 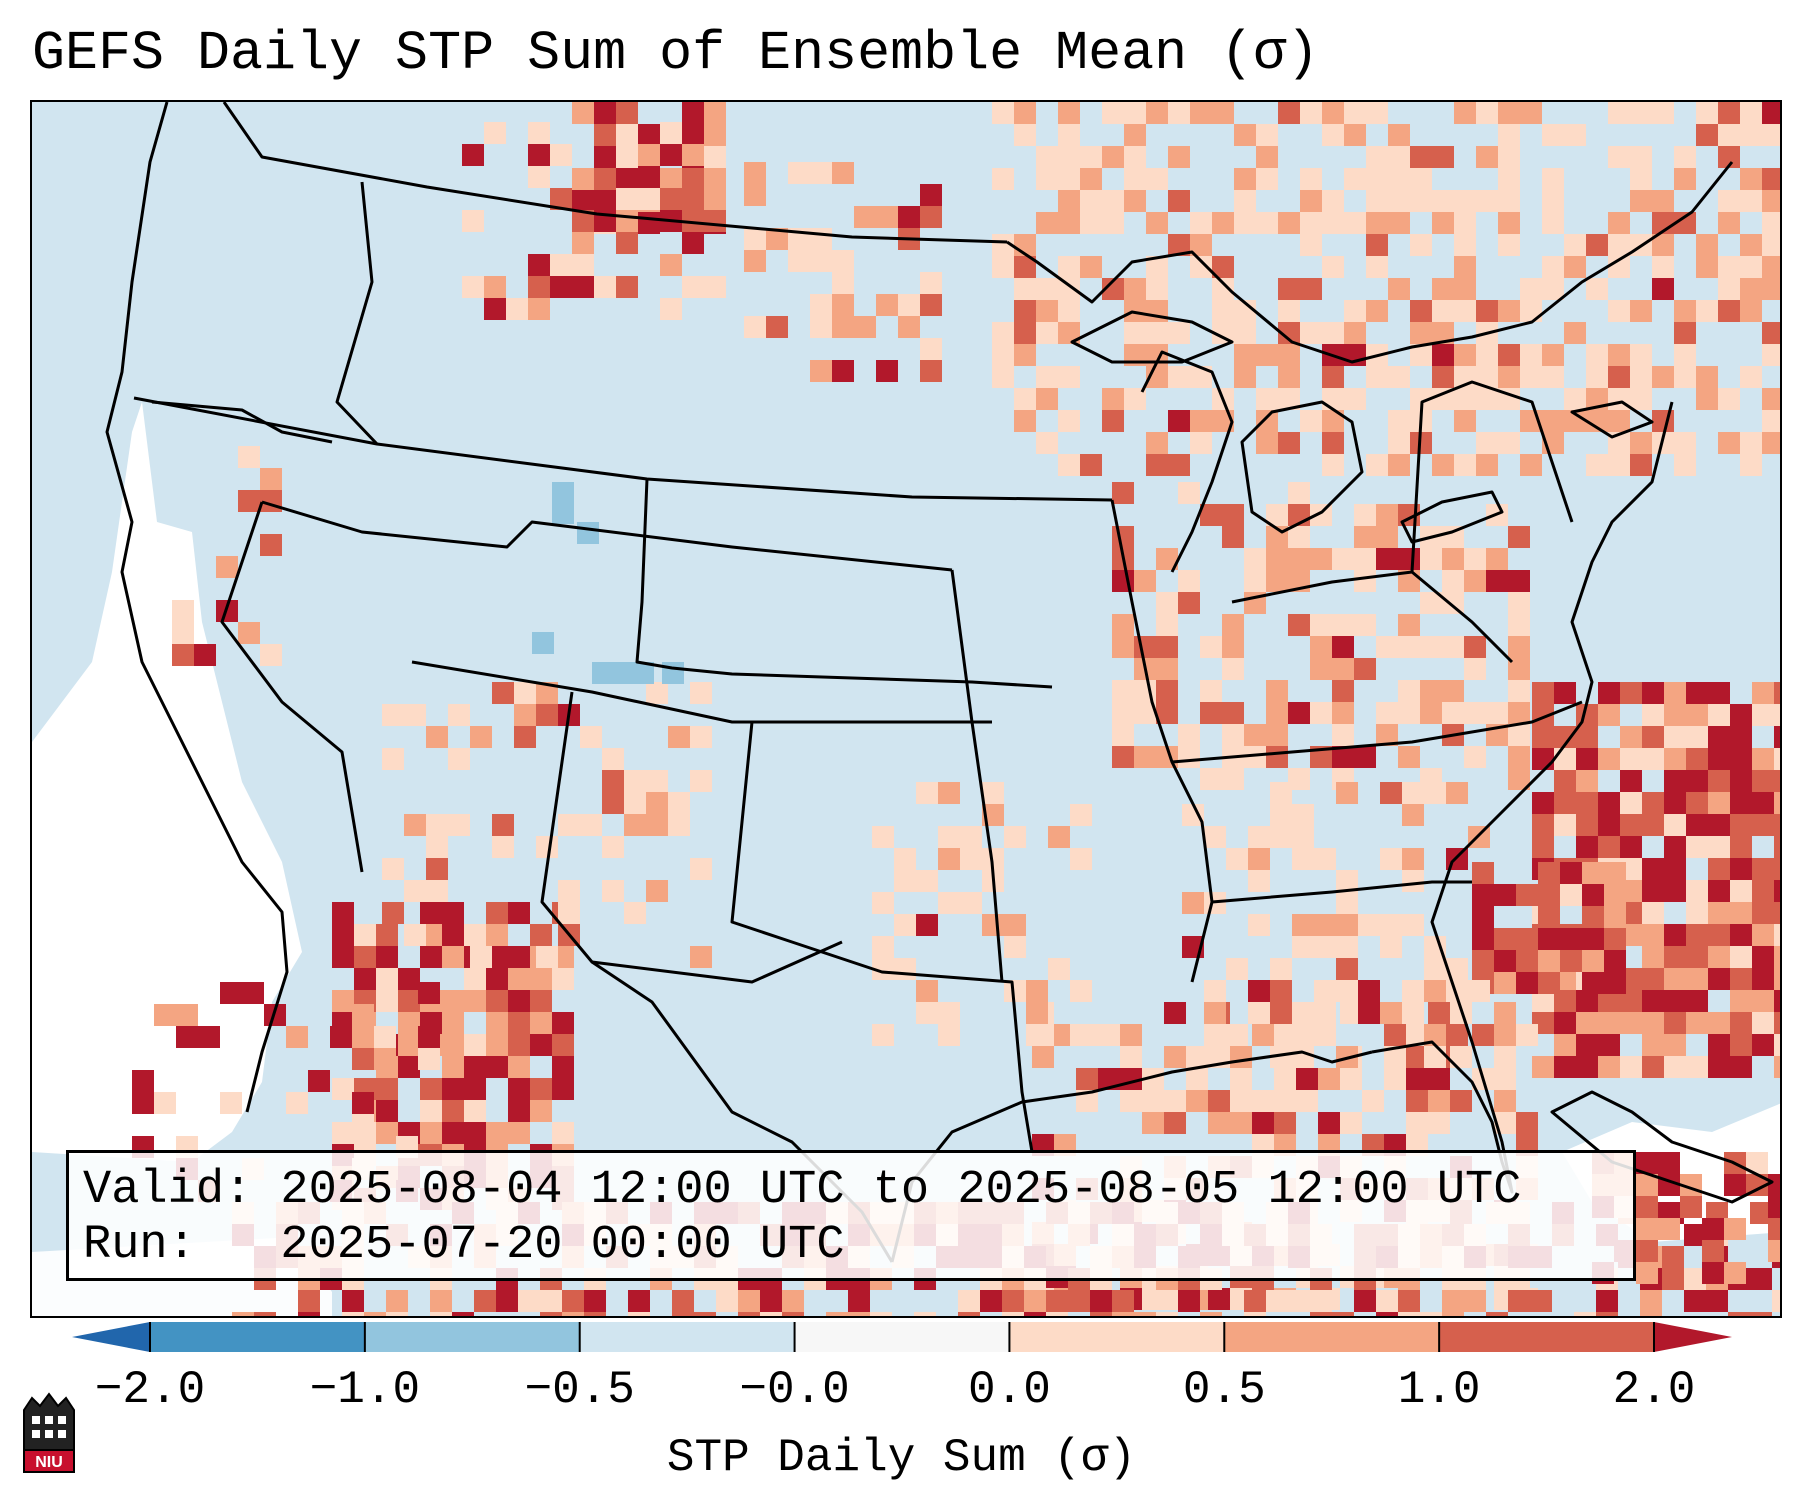 I want to click on colorbar-segment, so click(x=902, y=1337).